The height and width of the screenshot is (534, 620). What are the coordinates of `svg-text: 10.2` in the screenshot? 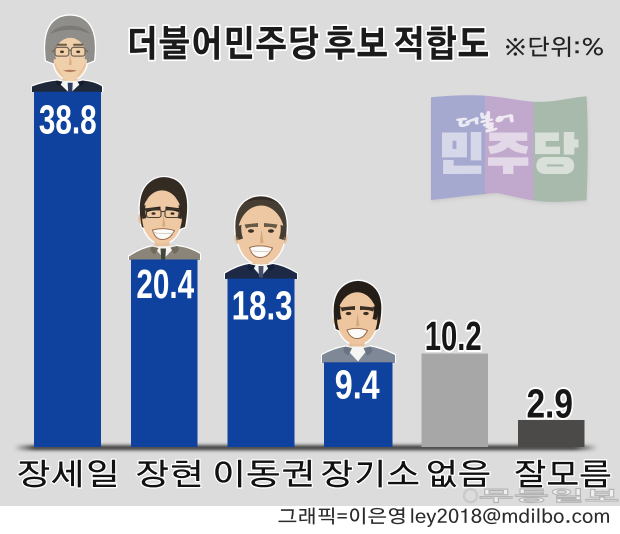 It's located at (453, 336).